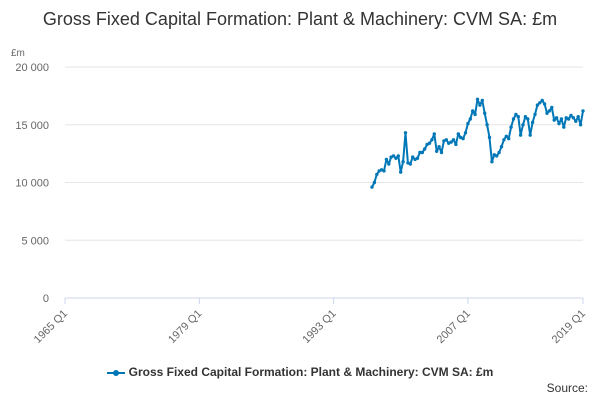 The width and height of the screenshot is (600, 400). I want to click on y-tick-label: 0, so click(46, 299).